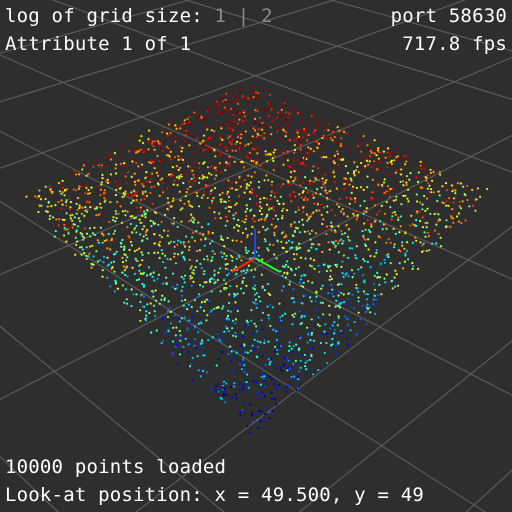  I want to click on grid-size-option-2: 2, so click(267, 16).